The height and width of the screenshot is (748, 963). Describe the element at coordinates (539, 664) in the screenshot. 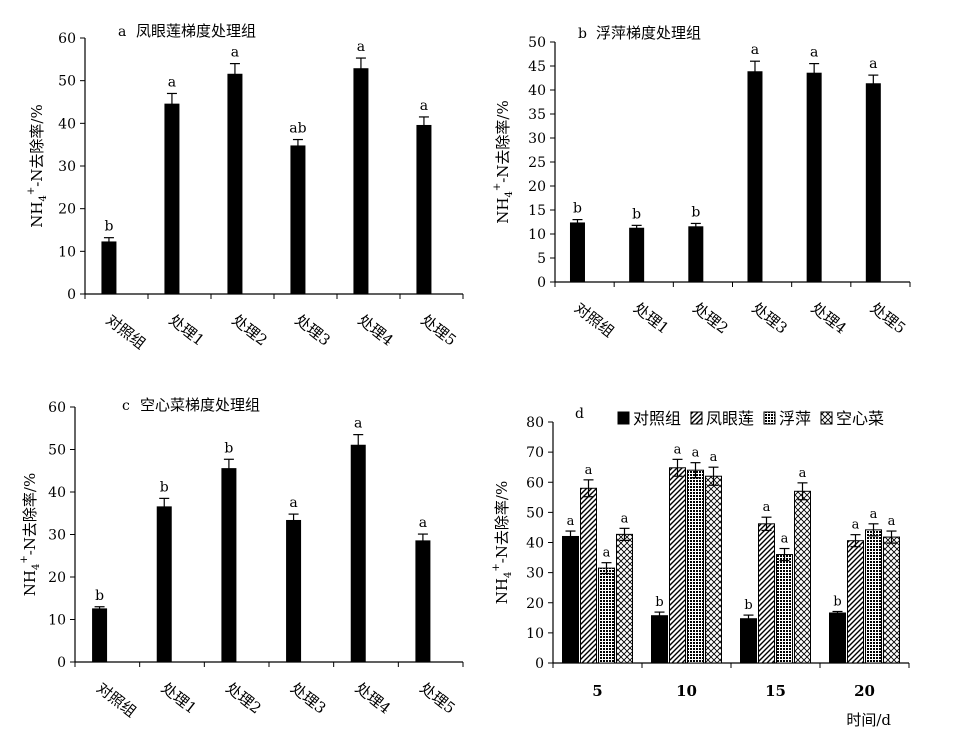

I see `panel-d-y-tick-label: 0` at that location.